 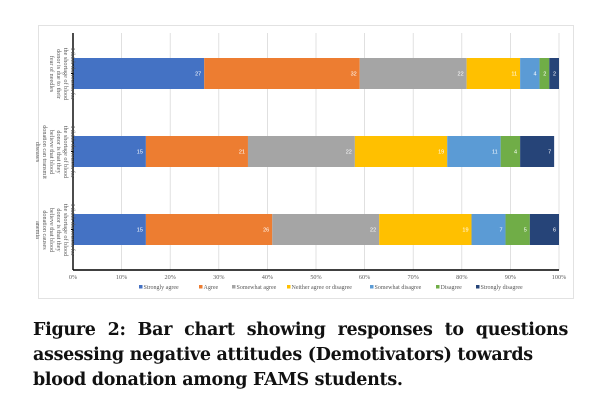 What do you see at coordinates (121, 277) in the screenshot?
I see `x-tick-label: 10%` at bounding box center [121, 277].